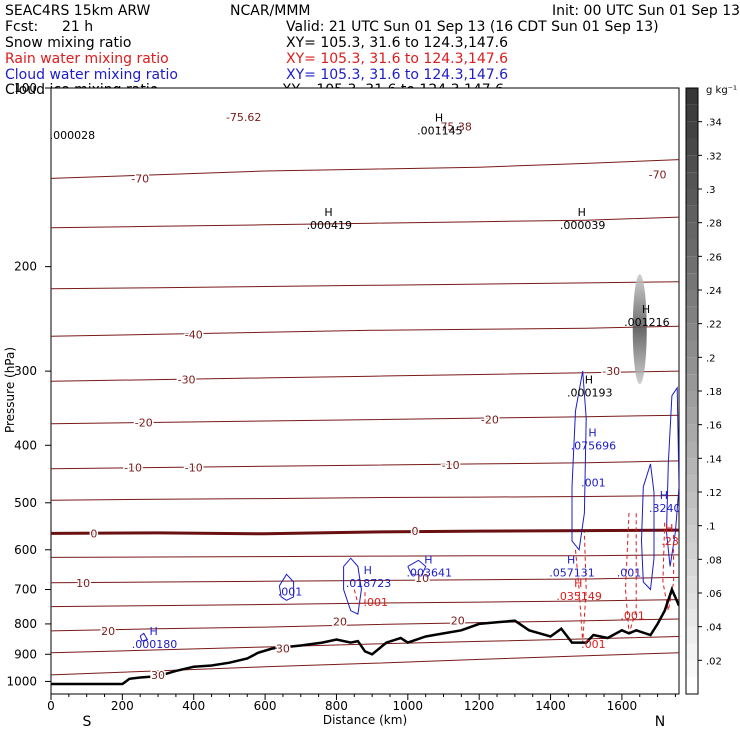  Describe the element at coordinates (73, 135) in the screenshot. I see `maximum-value-1: .000028` at that location.